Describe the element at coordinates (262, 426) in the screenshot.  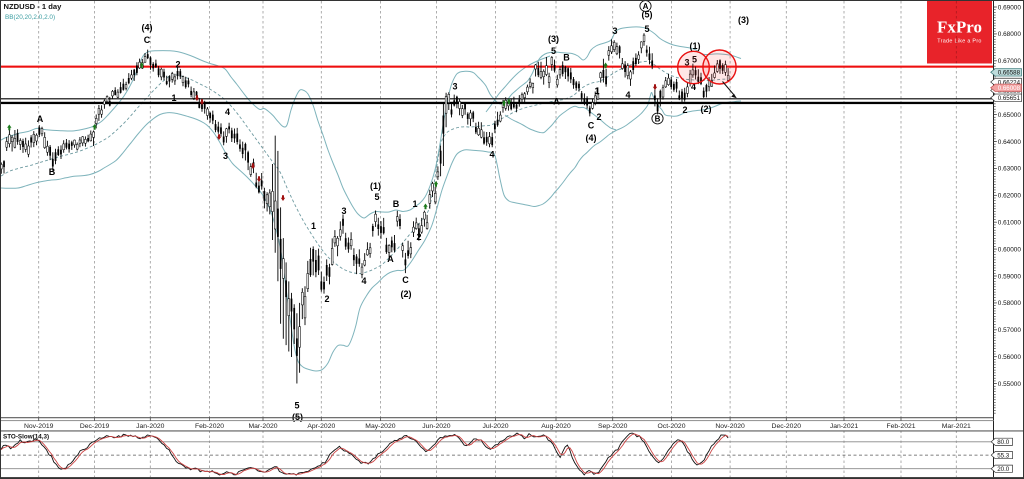
I see `svg-text: Mar-2020` at that location.